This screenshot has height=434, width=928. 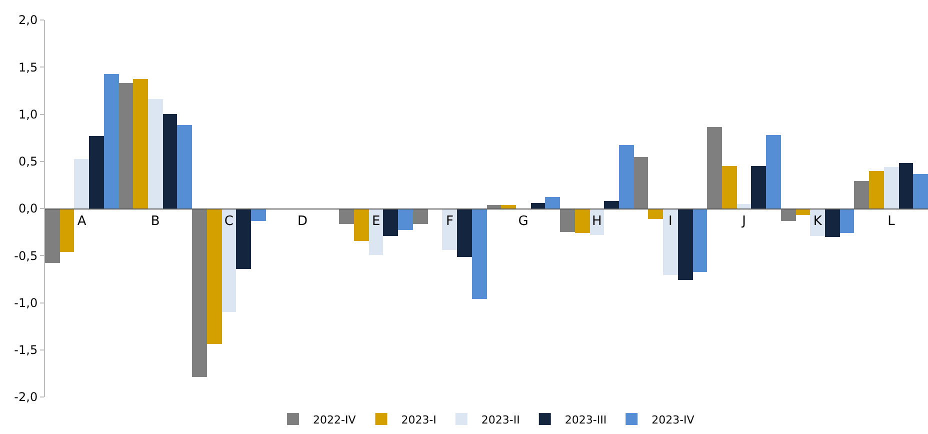 What do you see at coordinates (670, 222) in the screenshot?
I see `x-tick-label: I` at bounding box center [670, 222].